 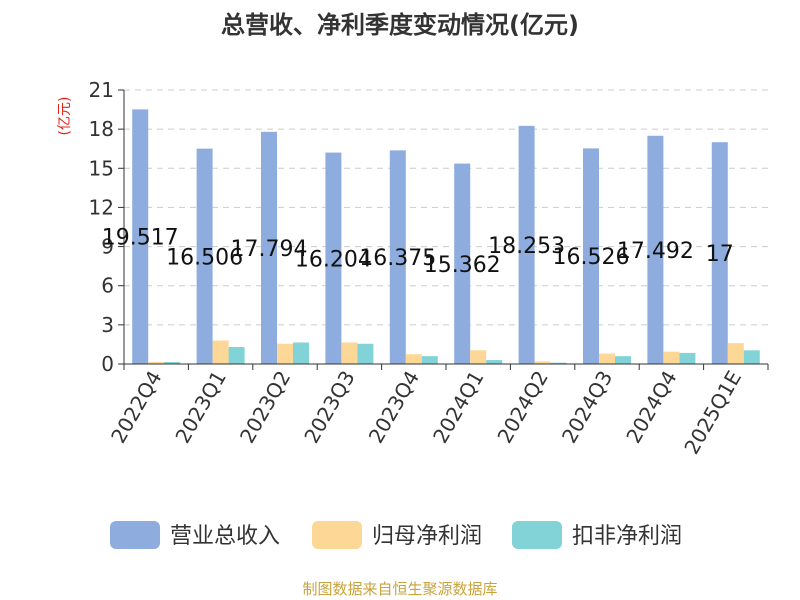 What do you see at coordinates (156, 363) in the screenshot?
I see `bar-2-2022Q4` at bounding box center [156, 363].